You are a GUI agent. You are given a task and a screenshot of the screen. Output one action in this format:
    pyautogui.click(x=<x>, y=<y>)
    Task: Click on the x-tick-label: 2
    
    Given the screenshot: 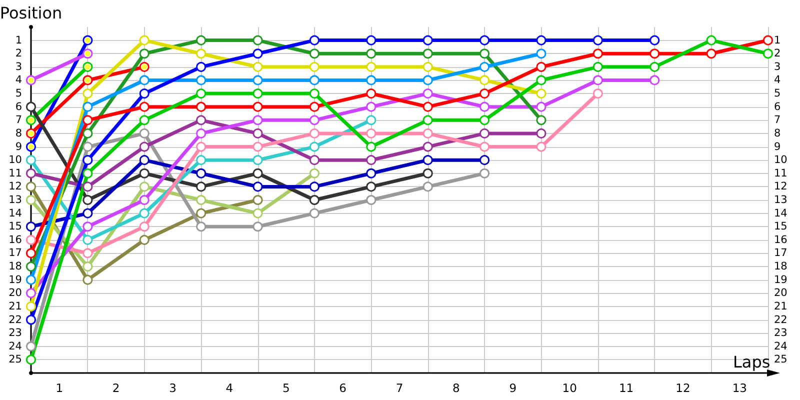 What is the action you would take?
    pyautogui.click(x=116, y=388)
    